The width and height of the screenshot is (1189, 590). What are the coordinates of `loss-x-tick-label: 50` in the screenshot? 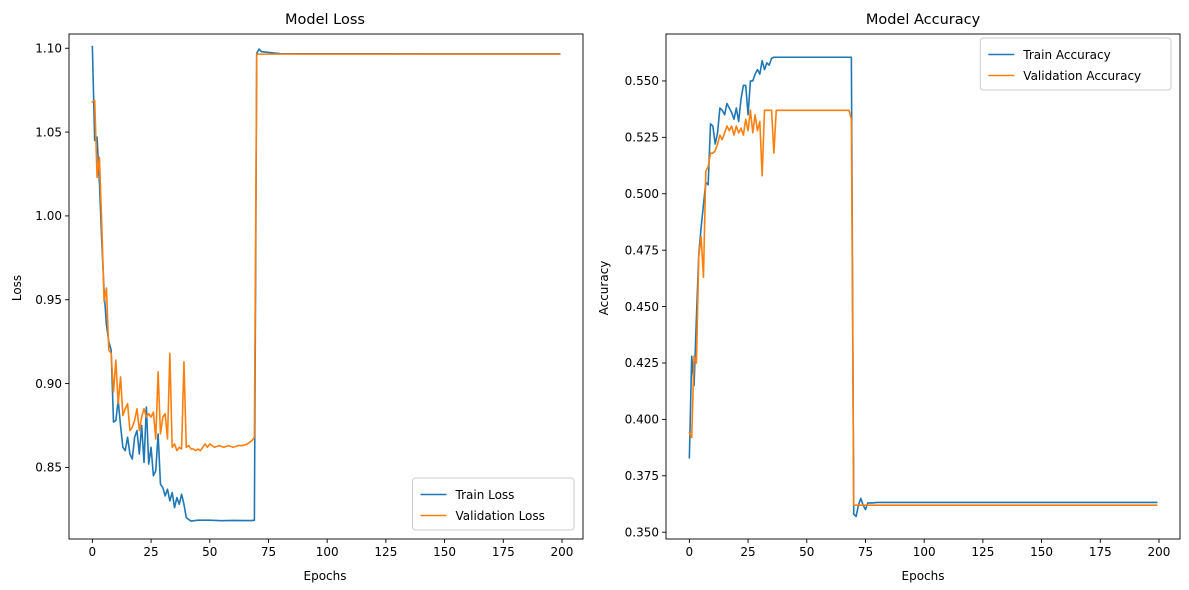 It's located at (209, 552).